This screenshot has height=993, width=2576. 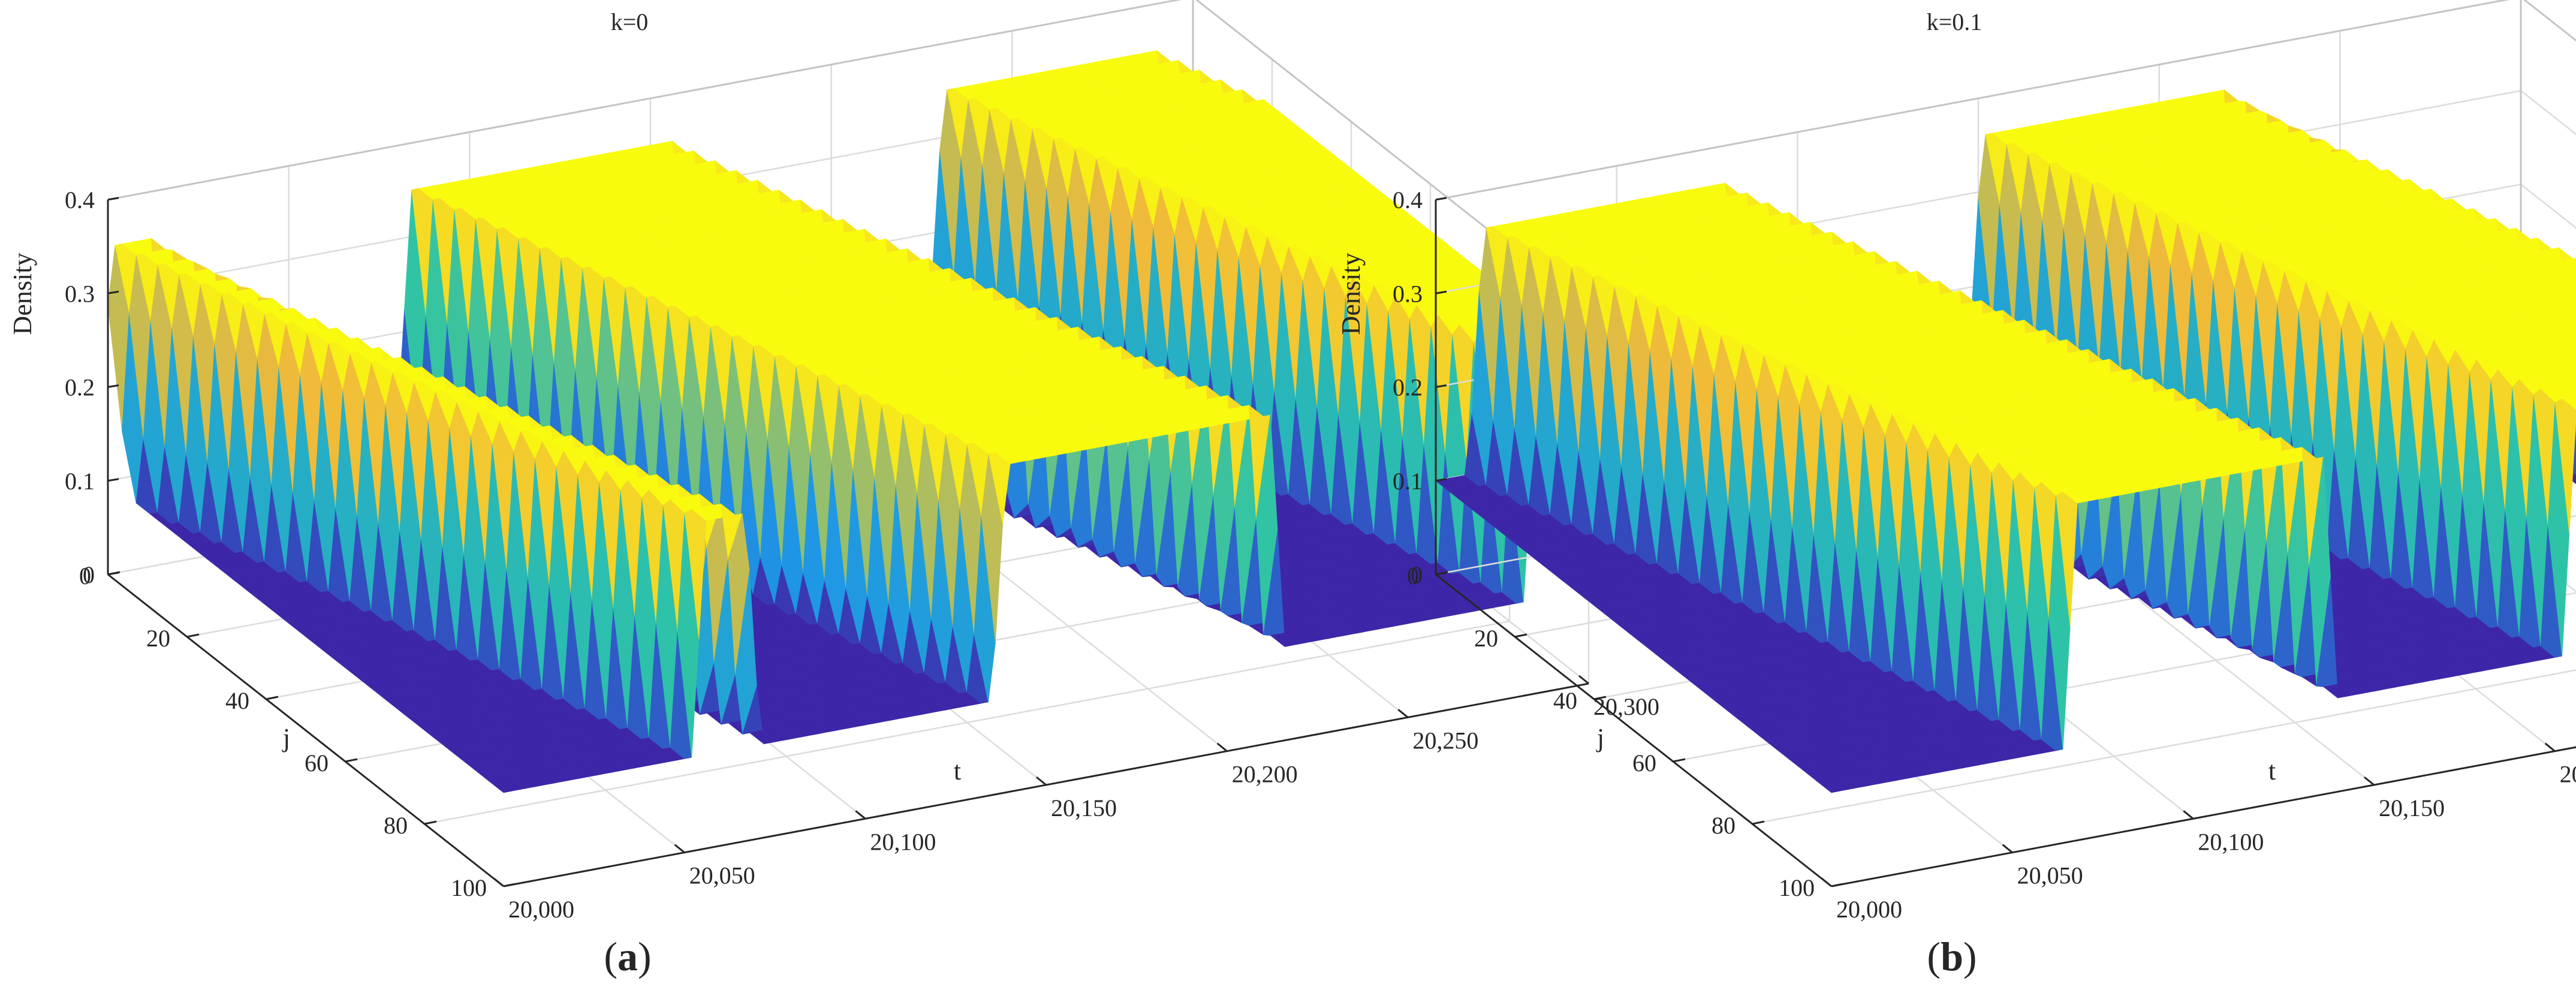 What do you see at coordinates (630, 21) in the screenshot?
I see `panel-a-title: k=0` at bounding box center [630, 21].